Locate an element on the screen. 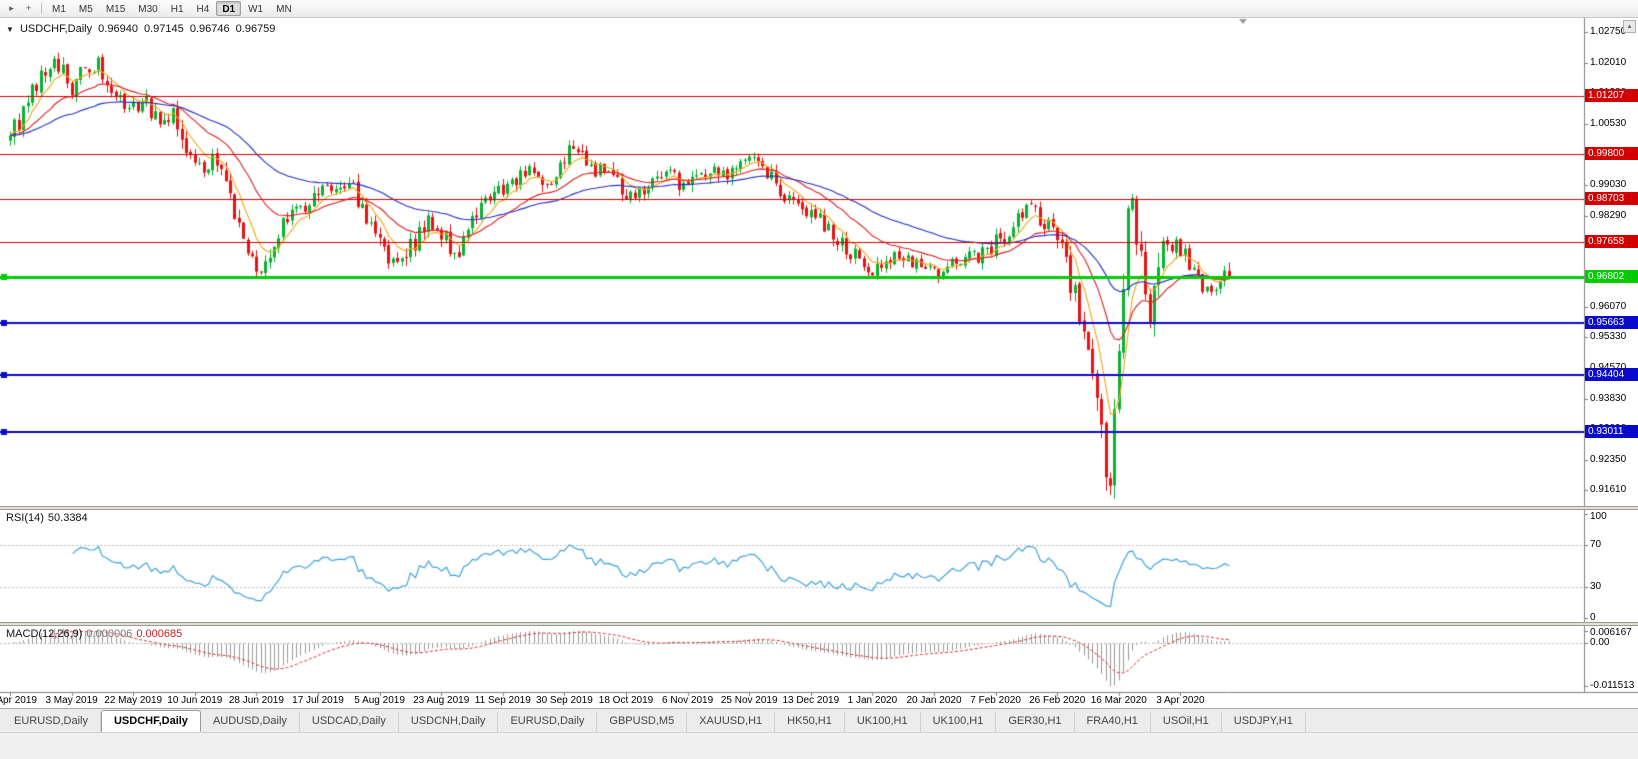 Image resolution: width=1638 pixels, height=759 pixels. price-axis-label: 0.94570 is located at coordinates (1608, 367).